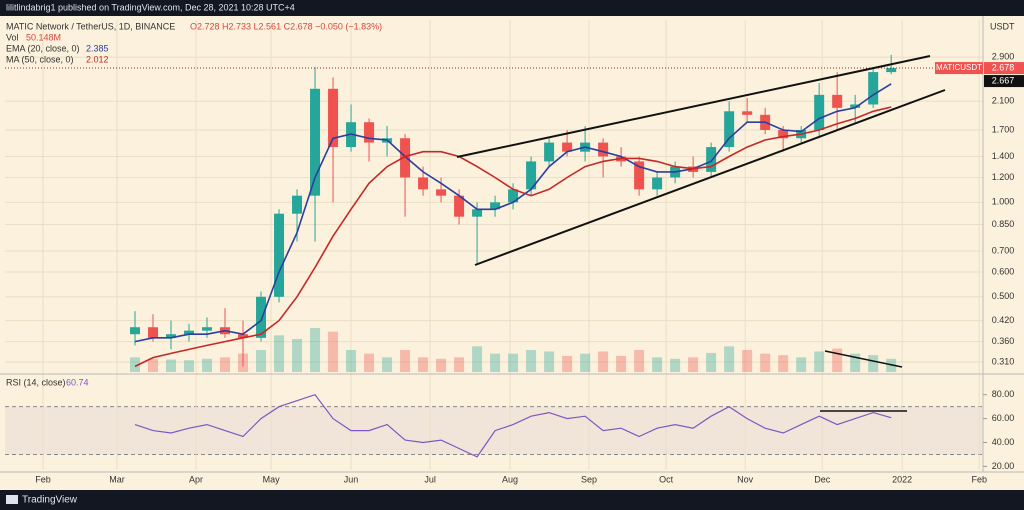 The image size is (1024, 510). I want to click on x-tick-label: Aug, so click(510, 479).